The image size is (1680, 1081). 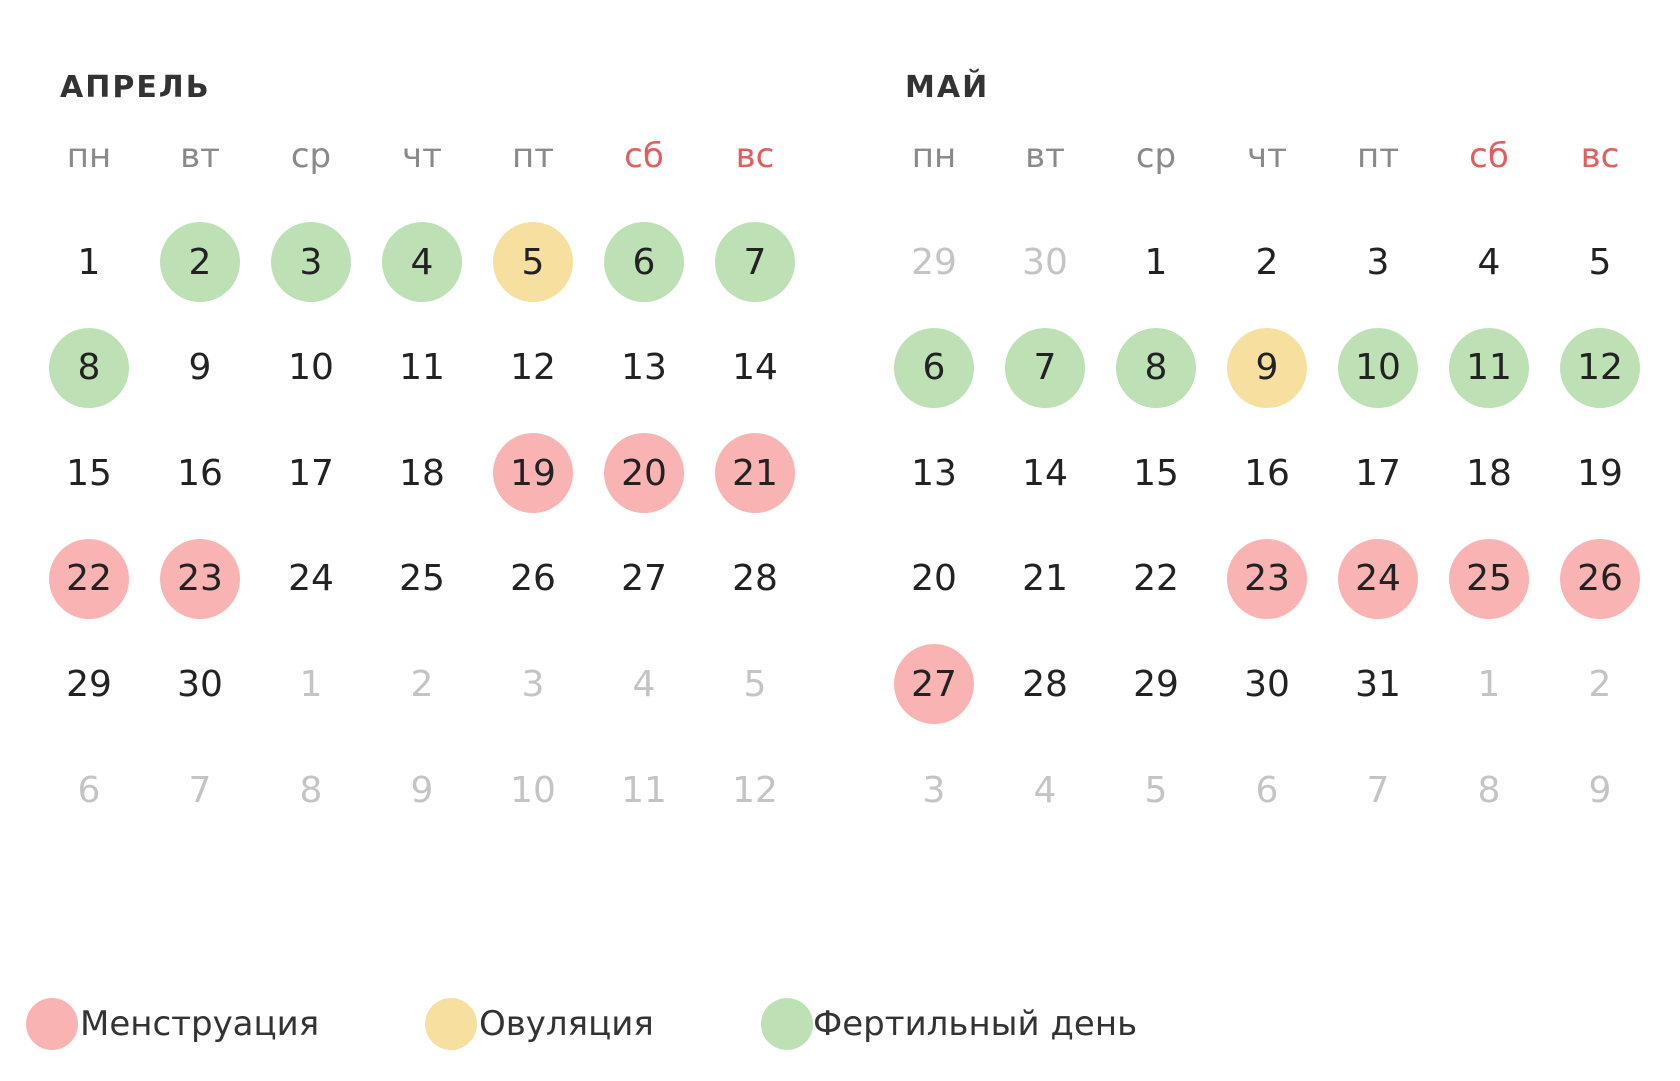 I want to click on marked-day: 24, so click(x=1378, y=578).